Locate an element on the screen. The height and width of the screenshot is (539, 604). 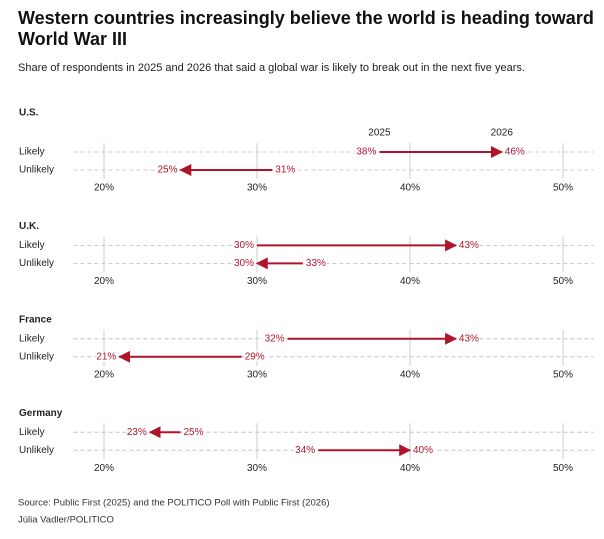
value-label: 38% is located at coordinates (366, 152).